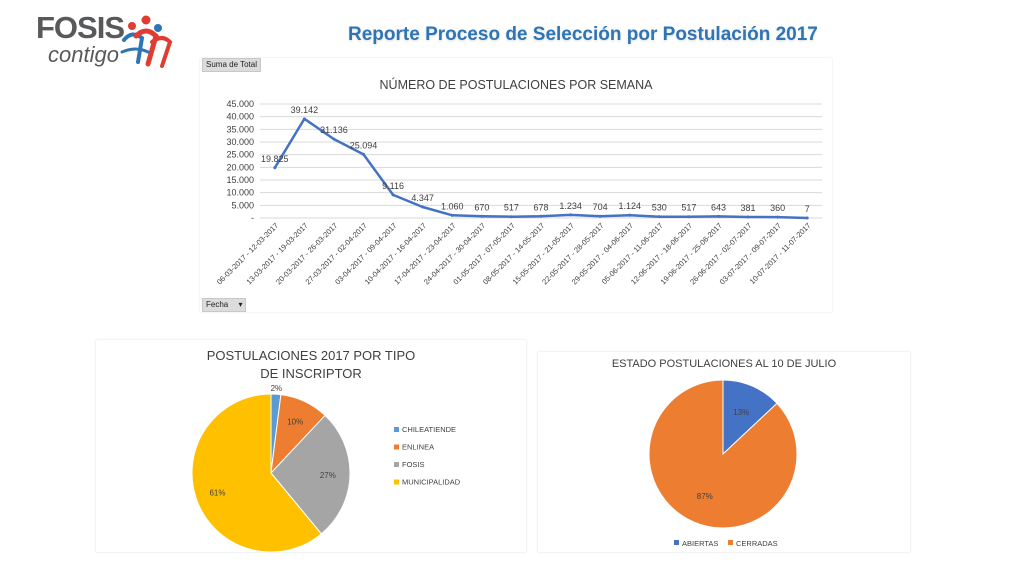 The width and height of the screenshot is (1024, 576). I want to click on y-tick-label: 45.000, so click(240, 104).